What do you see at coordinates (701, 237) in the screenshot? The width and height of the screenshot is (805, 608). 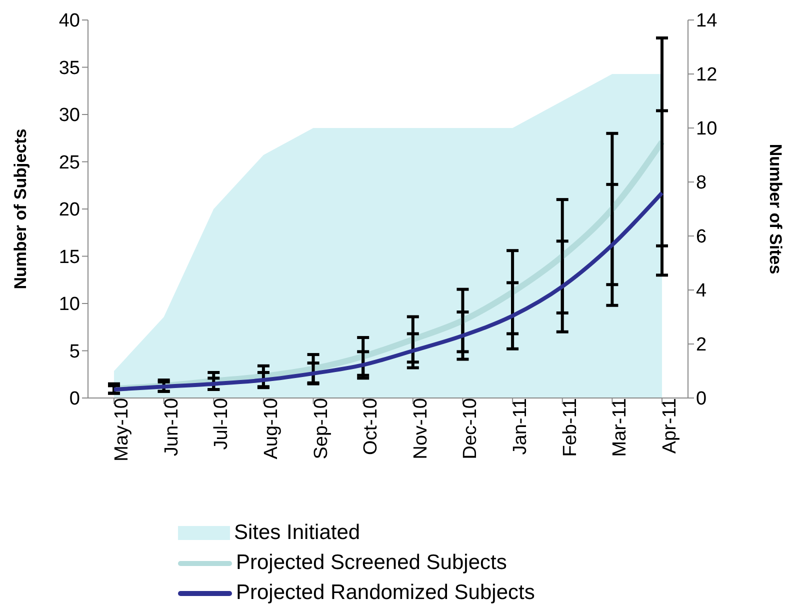 I see `y2-tick-label: 6` at bounding box center [701, 237].